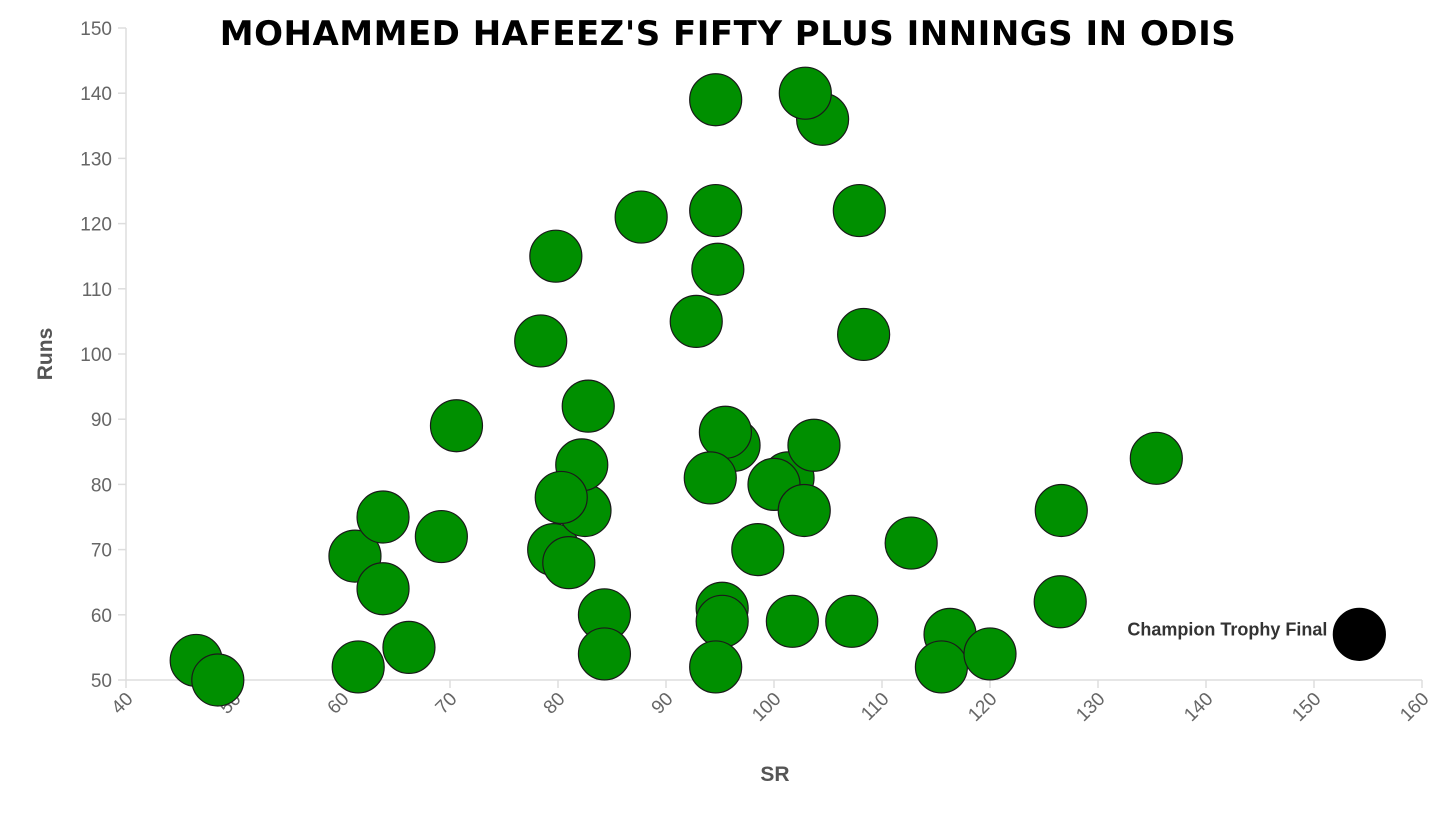 The image size is (1456, 819). What do you see at coordinates (555, 704) in the screenshot?
I see `x-tick-label: 80` at bounding box center [555, 704].